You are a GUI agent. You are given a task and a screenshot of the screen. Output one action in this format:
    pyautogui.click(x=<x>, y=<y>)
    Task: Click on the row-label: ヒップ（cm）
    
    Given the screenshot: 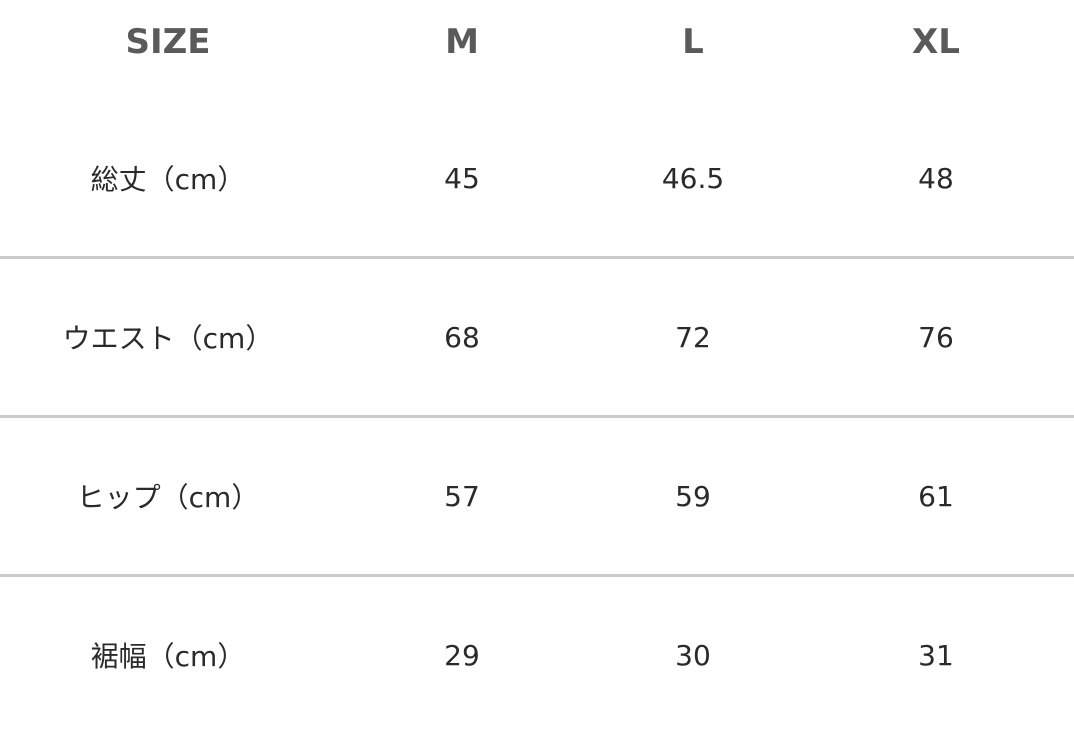 What is the action you would take?
    pyautogui.click(x=168, y=496)
    